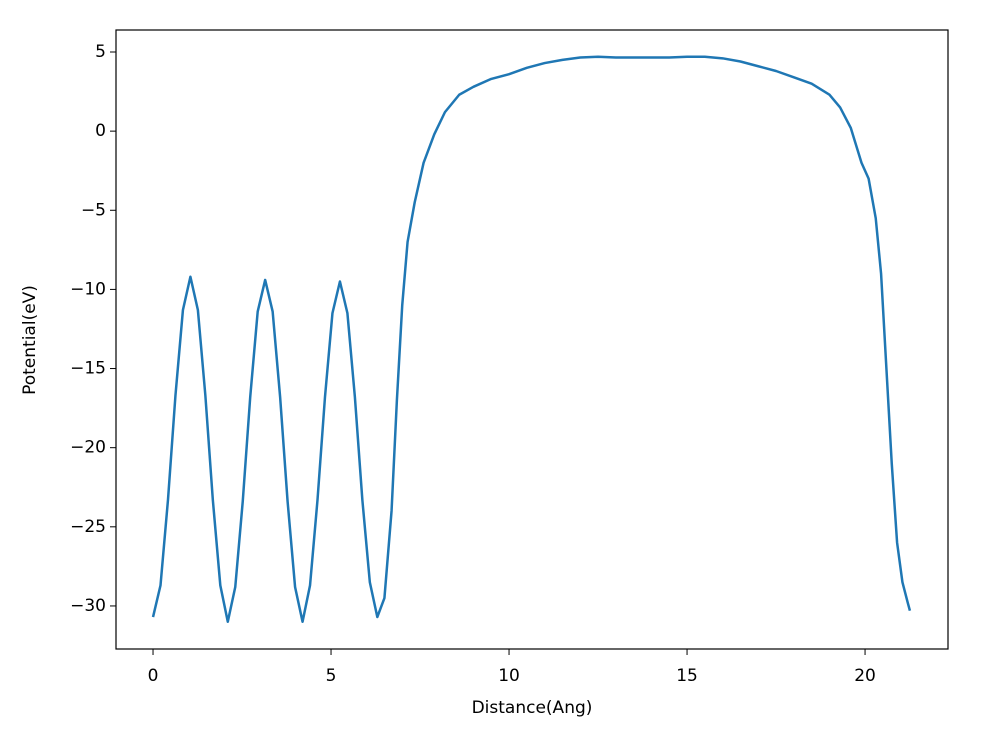  I want to click on x-tick-label: 0, so click(153, 676).